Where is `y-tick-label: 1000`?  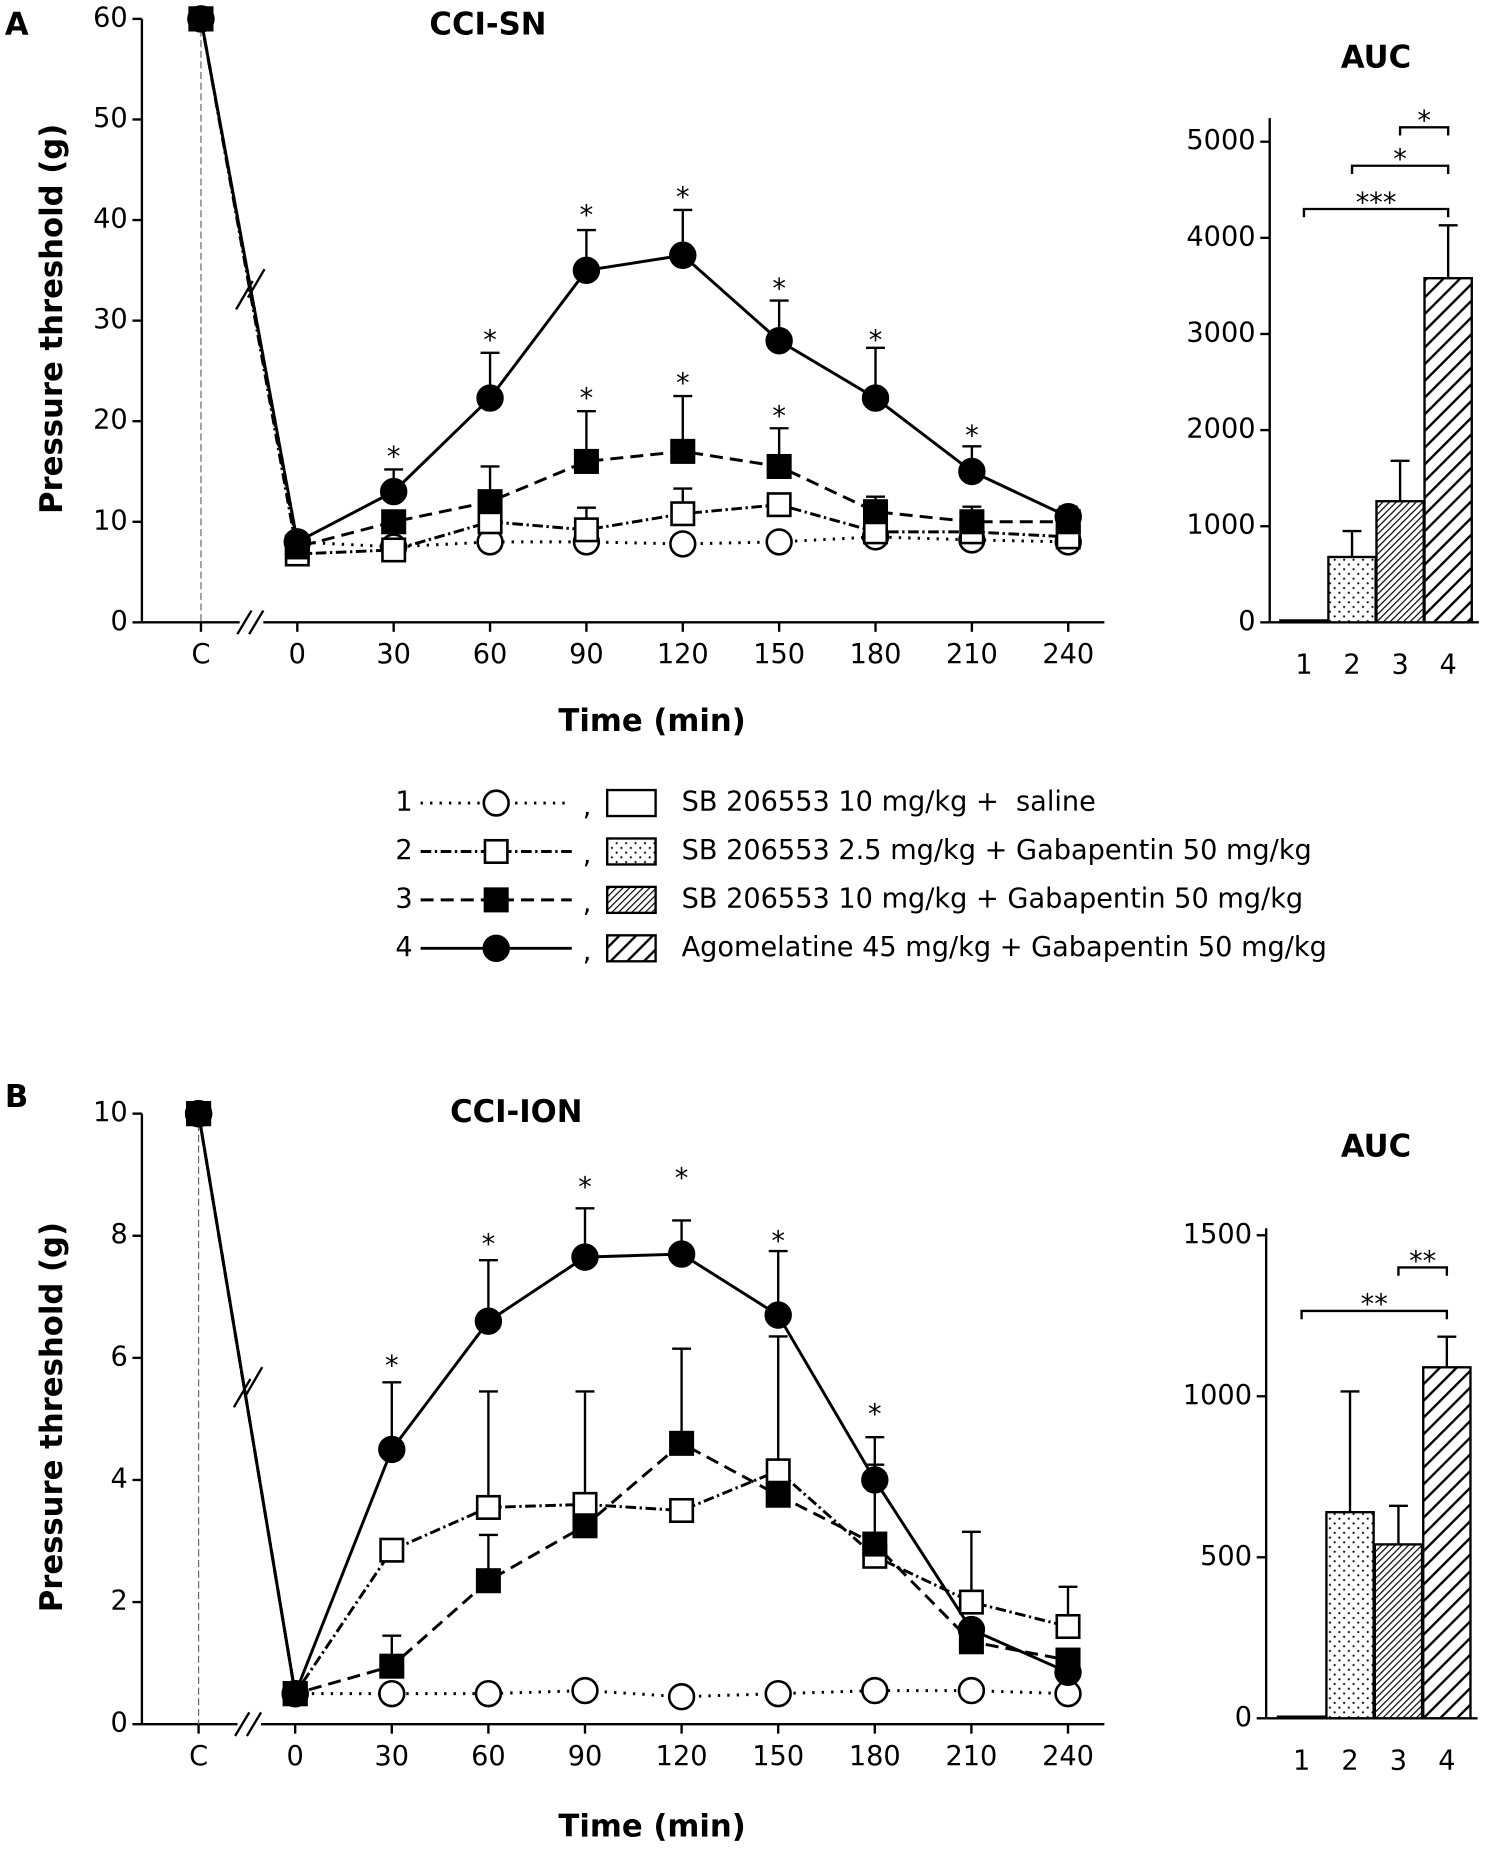
y-tick-label: 1000 is located at coordinates (1220, 525).